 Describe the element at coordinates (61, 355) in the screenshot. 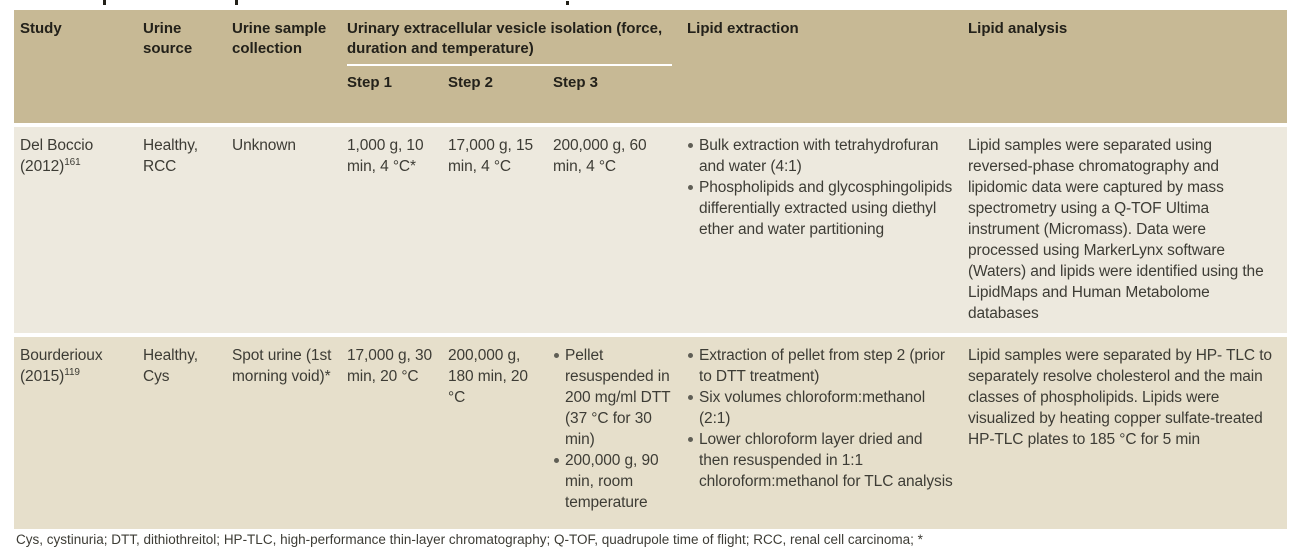

I see `study-name: Bourderioux` at that location.